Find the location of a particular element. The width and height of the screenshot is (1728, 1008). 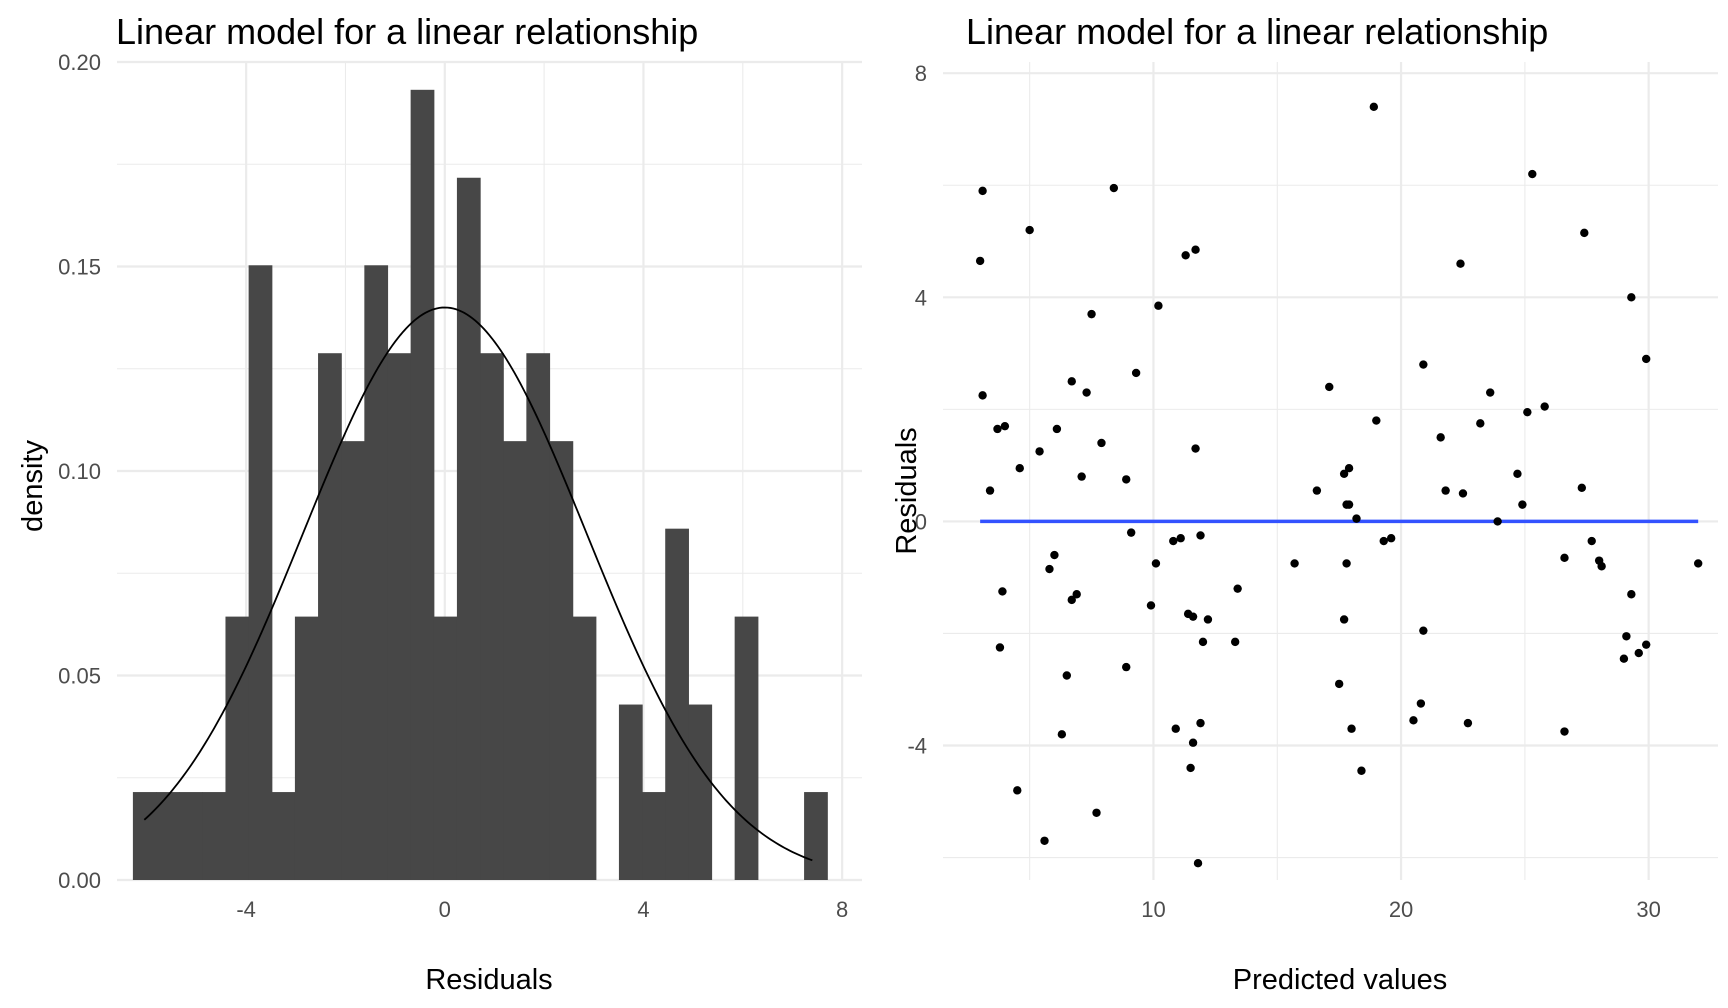

scatter-x-tick-labels: 10 20 30 is located at coordinates (1401, 909).